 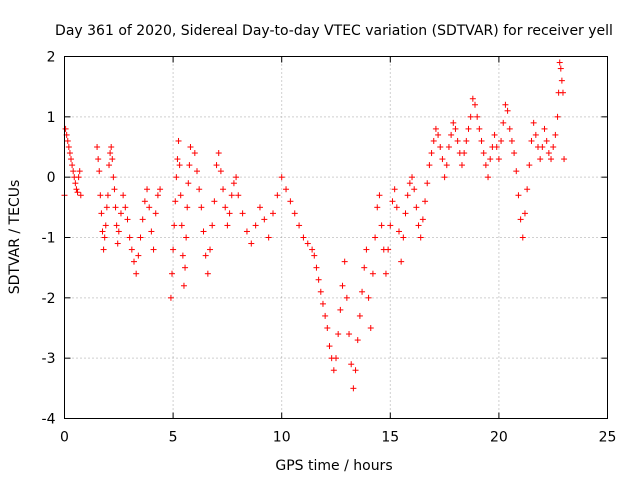 I want to click on y-tick-label: -1, so click(x=49, y=239).